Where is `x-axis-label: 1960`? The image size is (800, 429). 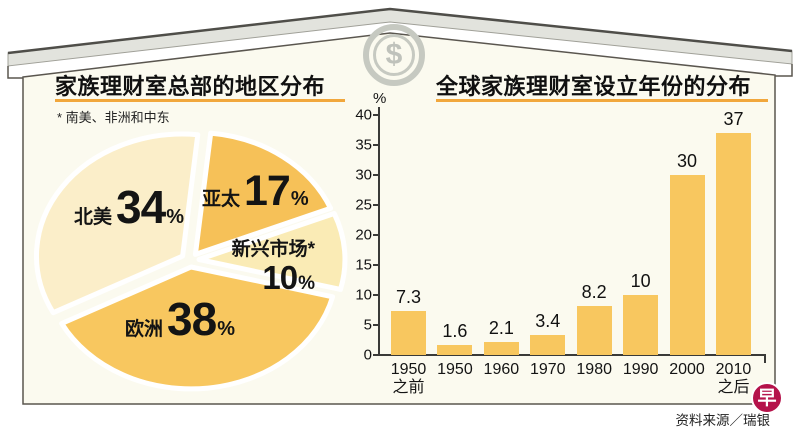
x-axis-label: 1960 is located at coordinates (501, 379).